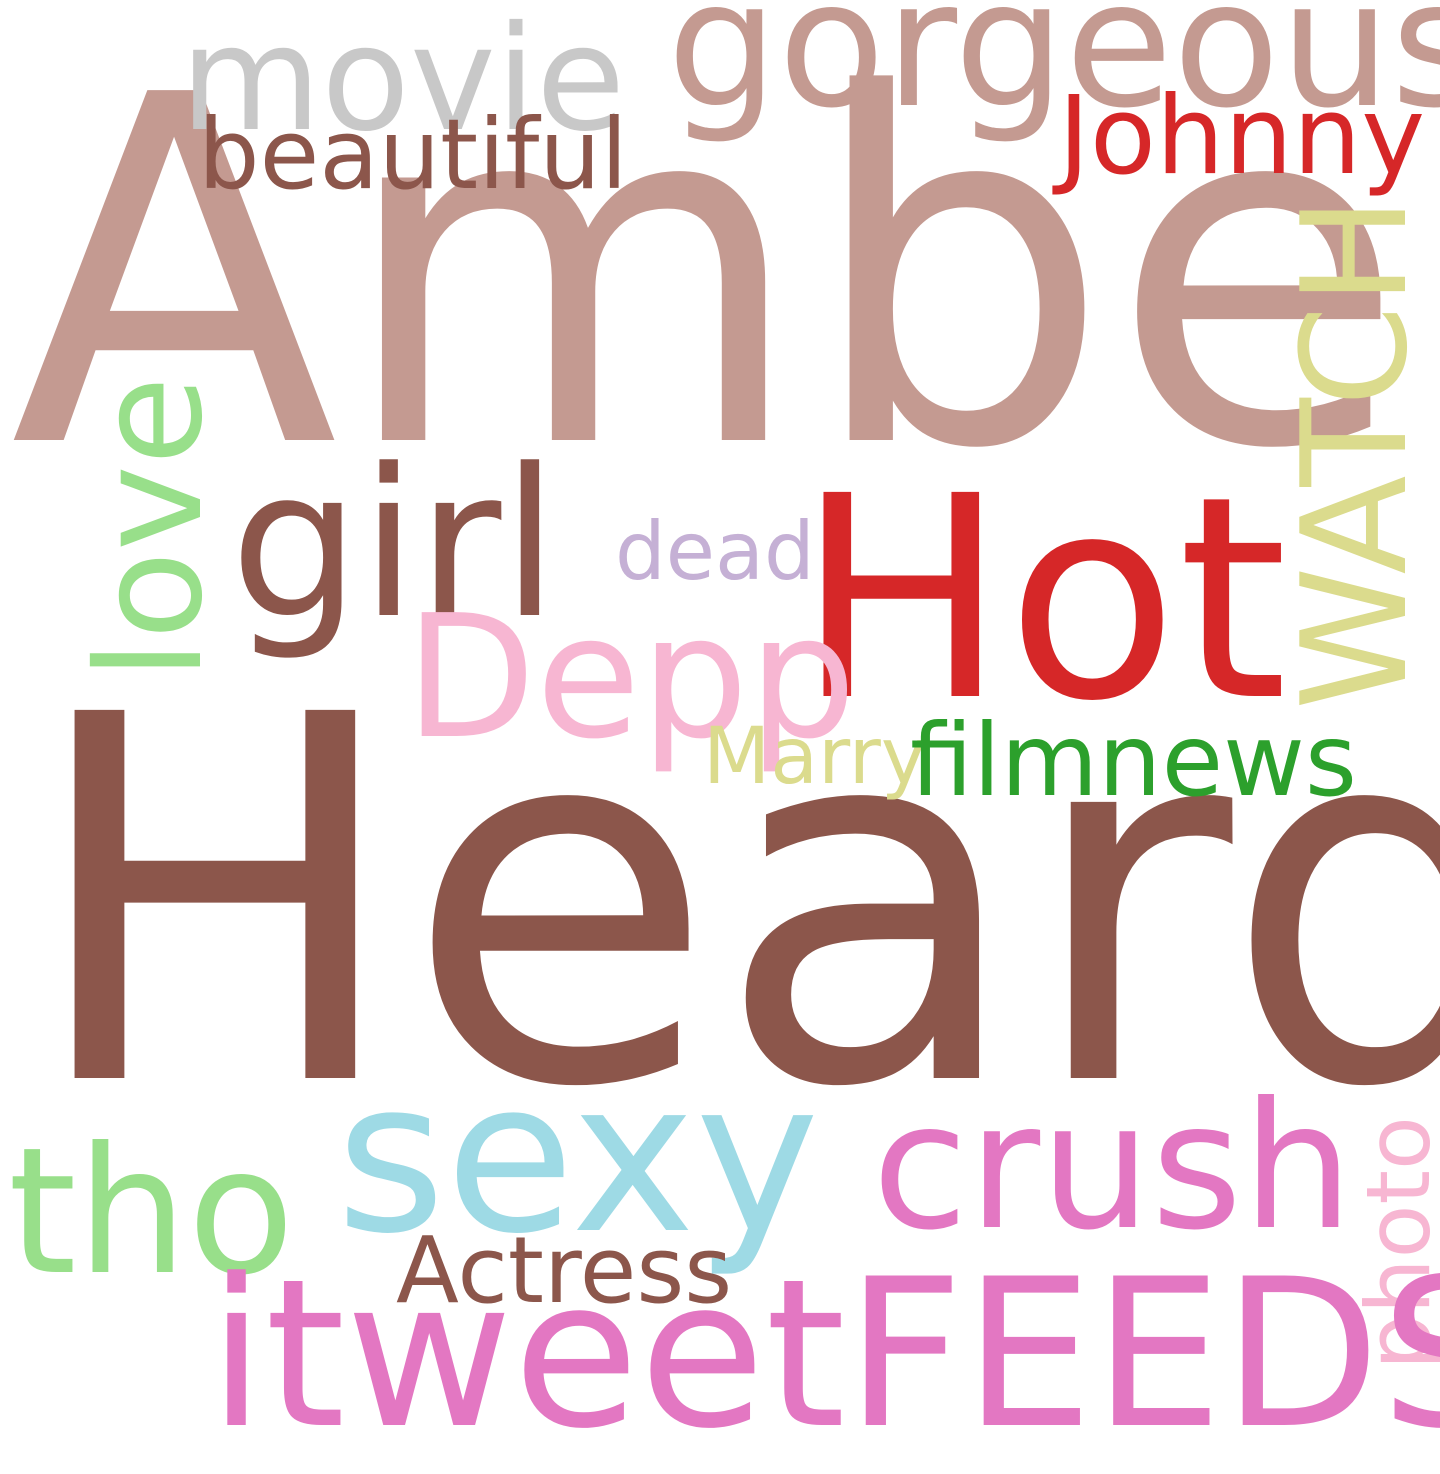 The height and width of the screenshot is (1474, 1440). Describe the element at coordinates (631, 678) in the screenshot. I see `word-depp: Depp` at that location.